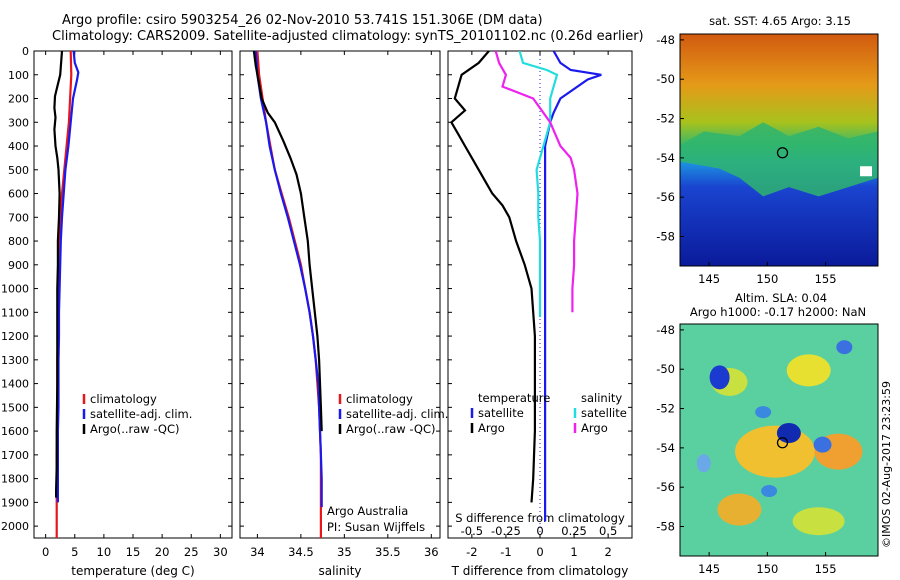 The height and width of the screenshot is (580, 900). What do you see at coordinates (573, 552) in the screenshot?
I see `t-tick-label: 1` at bounding box center [573, 552].